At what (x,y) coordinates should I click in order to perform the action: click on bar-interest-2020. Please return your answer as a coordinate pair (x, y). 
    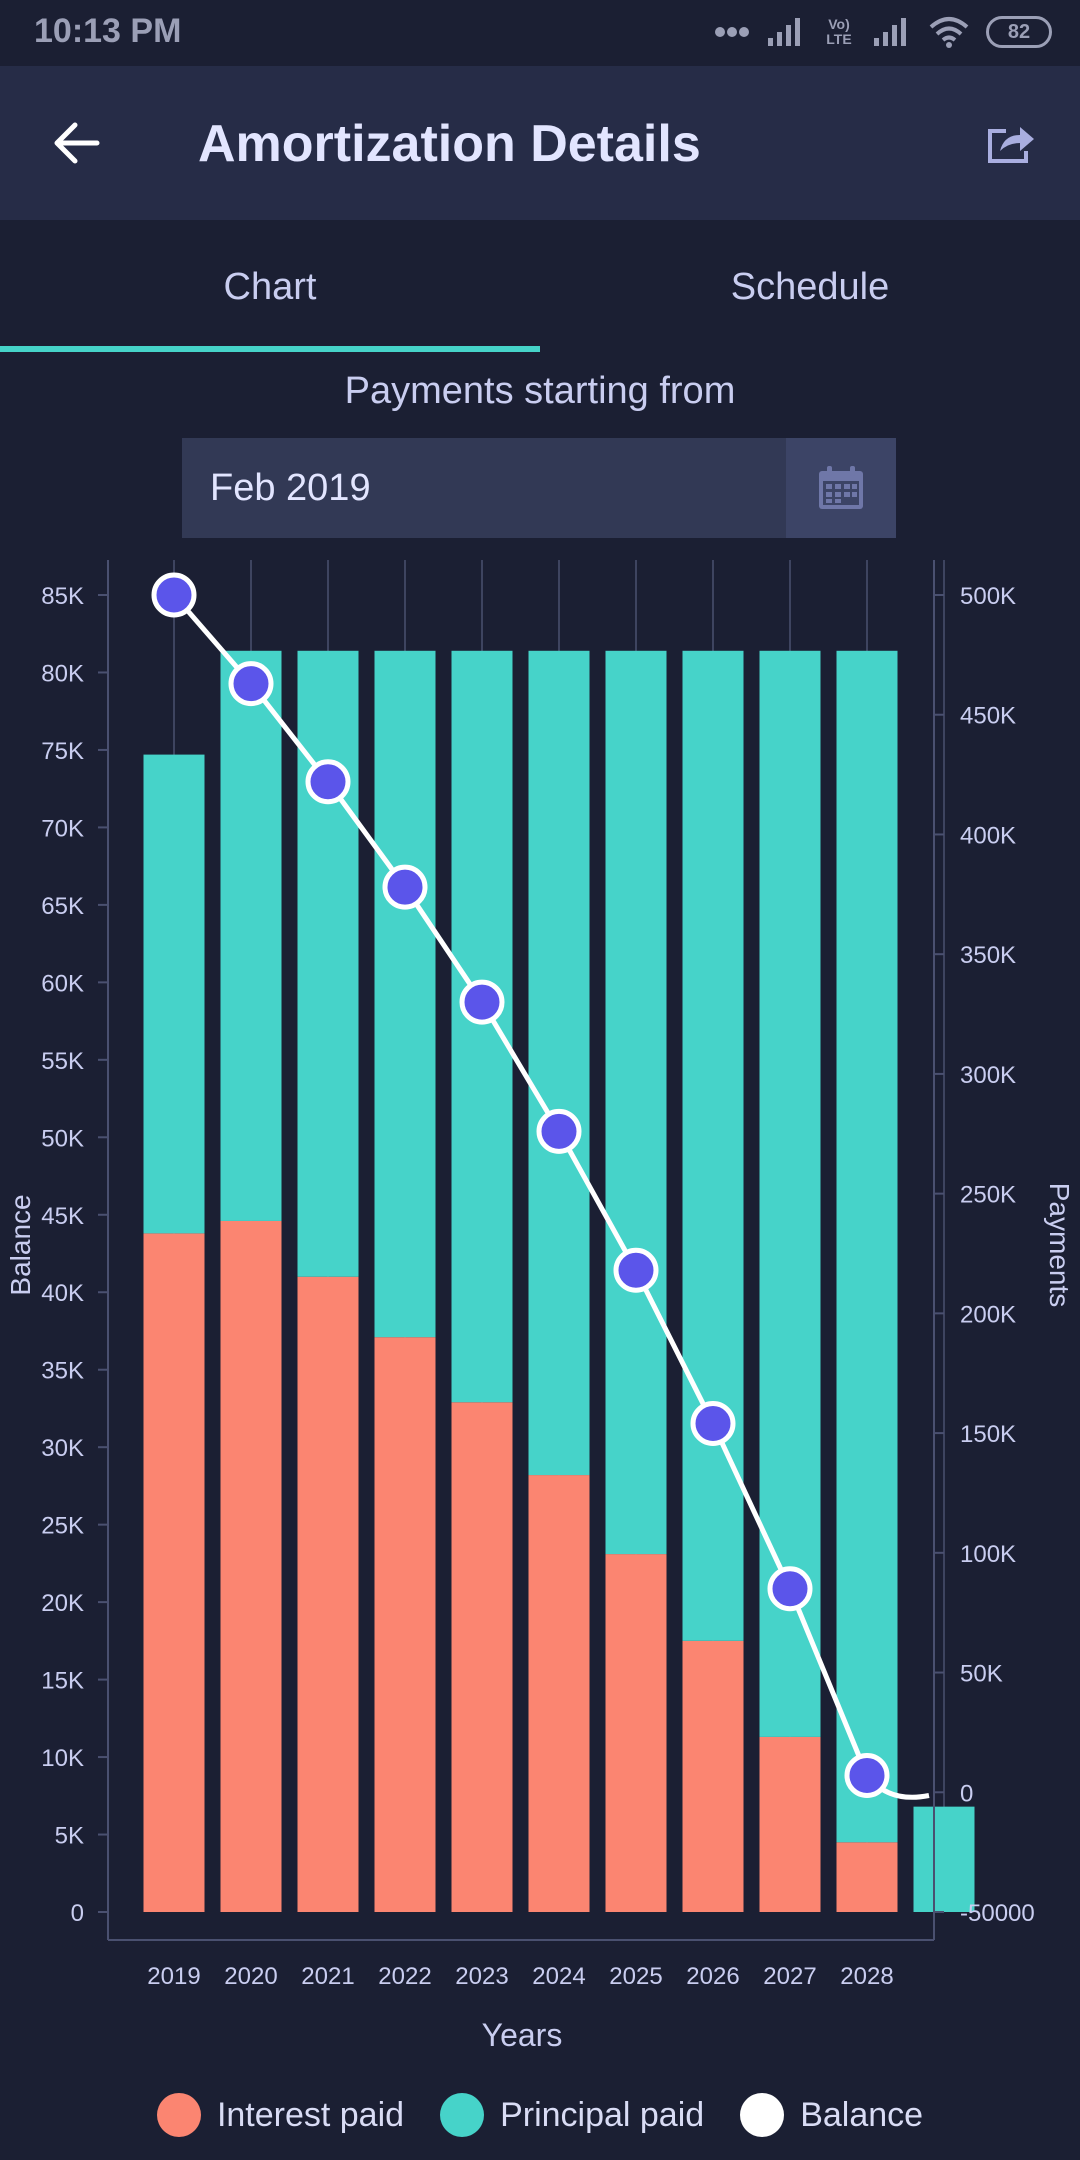
    Looking at the image, I should click on (251, 1566).